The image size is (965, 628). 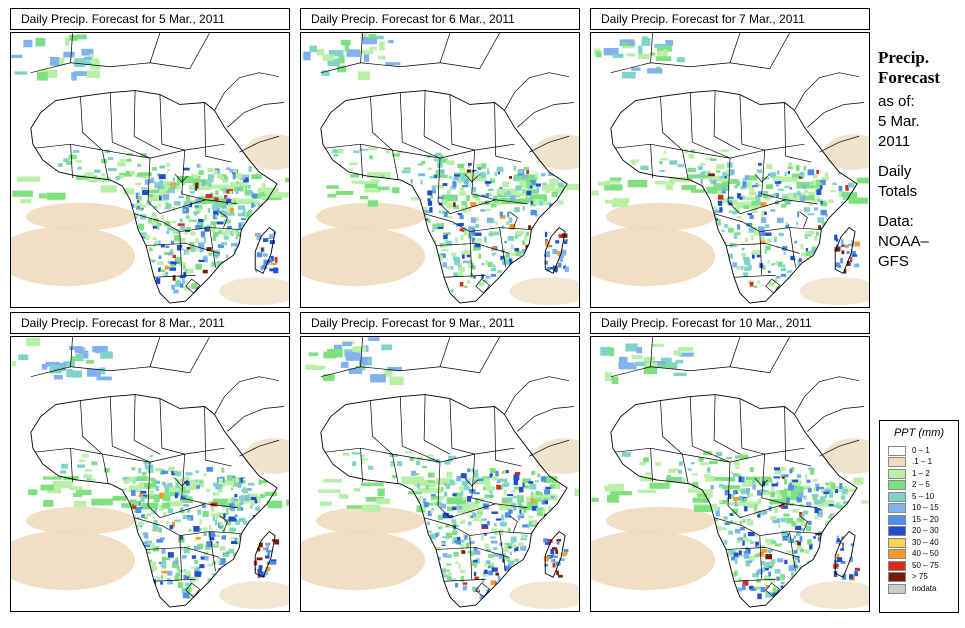 I want to click on sidebar-title-line2: Forecast, so click(x=909, y=77).